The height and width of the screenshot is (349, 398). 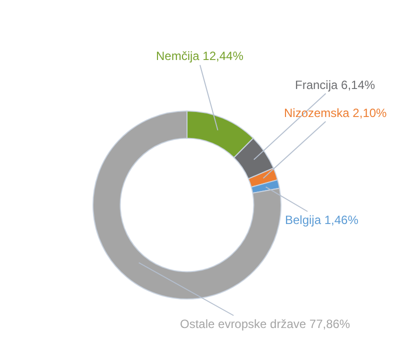 What do you see at coordinates (336, 113) in the screenshot?
I see `slice-label: Nizozemska 2,10%` at bounding box center [336, 113].